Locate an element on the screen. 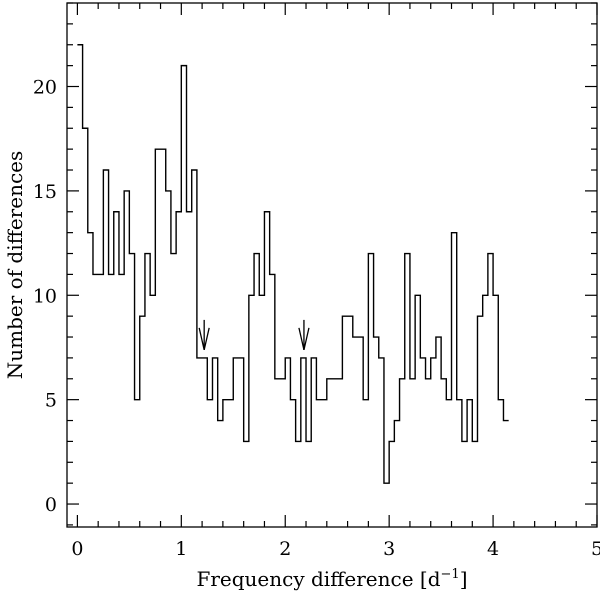  y-tick-label: 20 is located at coordinates (45, 88).